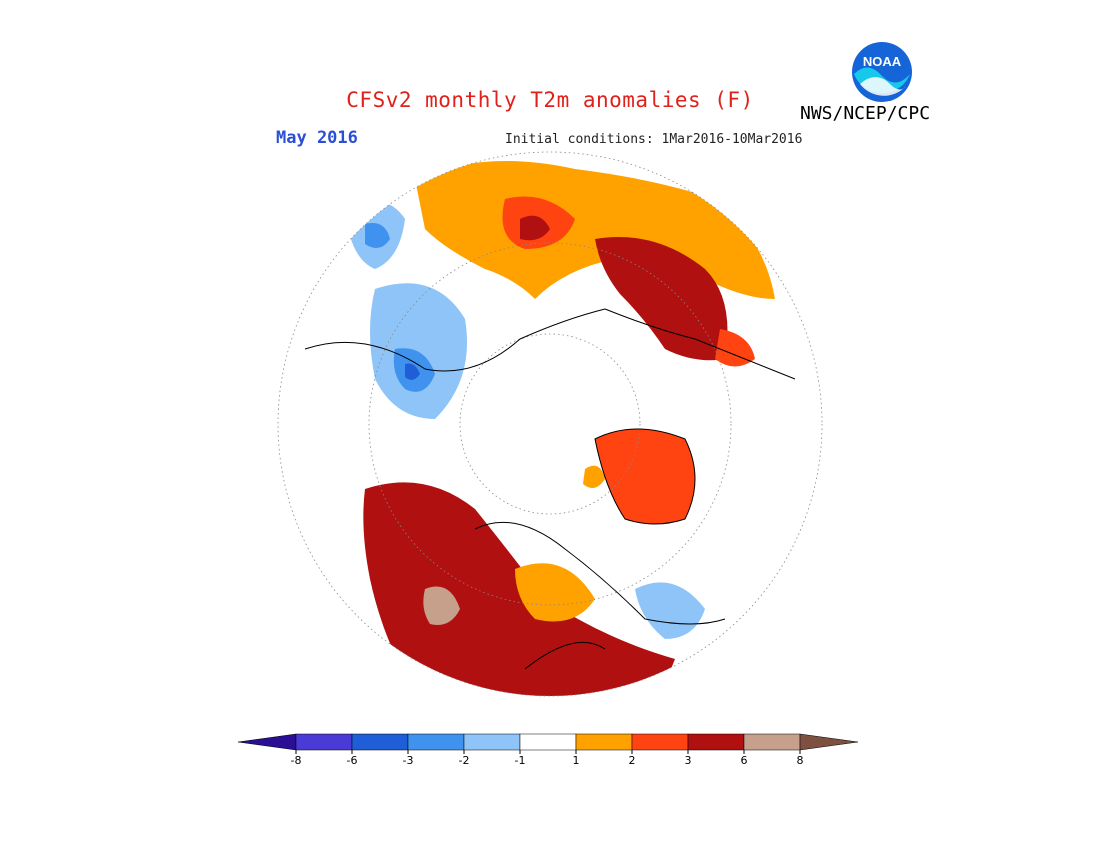  Describe the element at coordinates (654, 139) in the screenshot. I see `initial-conditions: Initial conditions: 1Mar2016-10Mar2016` at that location.